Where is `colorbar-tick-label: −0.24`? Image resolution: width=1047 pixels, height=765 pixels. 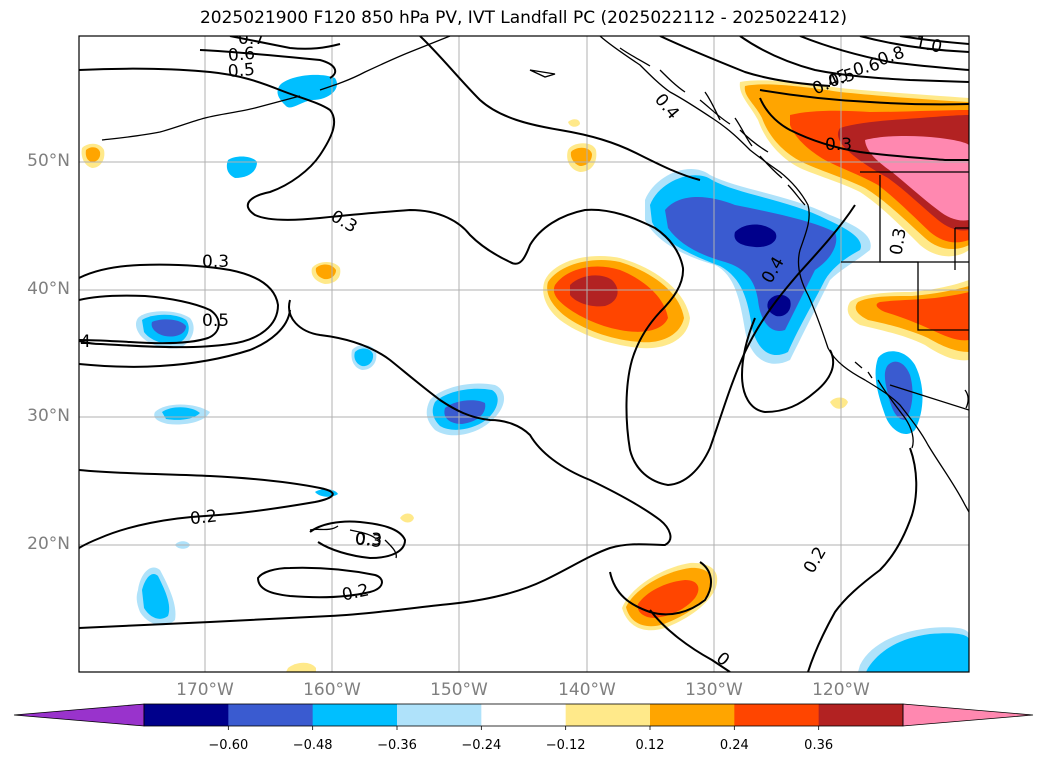 colorbar-tick-label: −0.24 is located at coordinates (481, 745).